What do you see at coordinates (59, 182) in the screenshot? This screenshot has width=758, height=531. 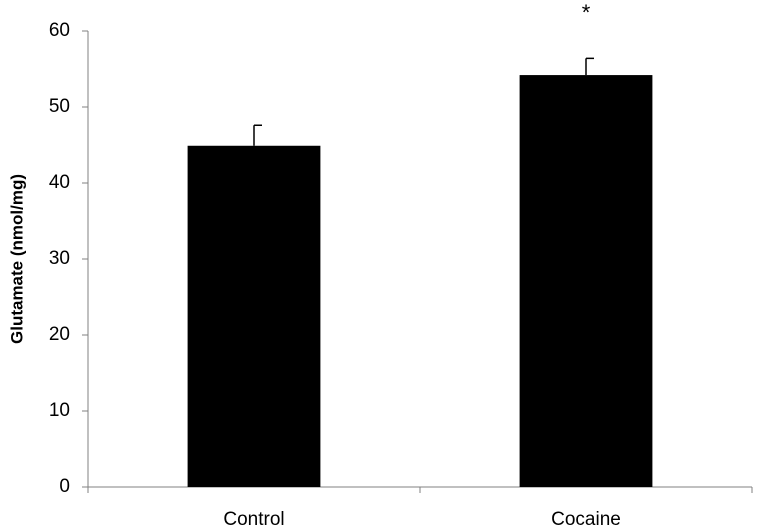 I see `y-tick-label: 40` at bounding box center [59, 182].